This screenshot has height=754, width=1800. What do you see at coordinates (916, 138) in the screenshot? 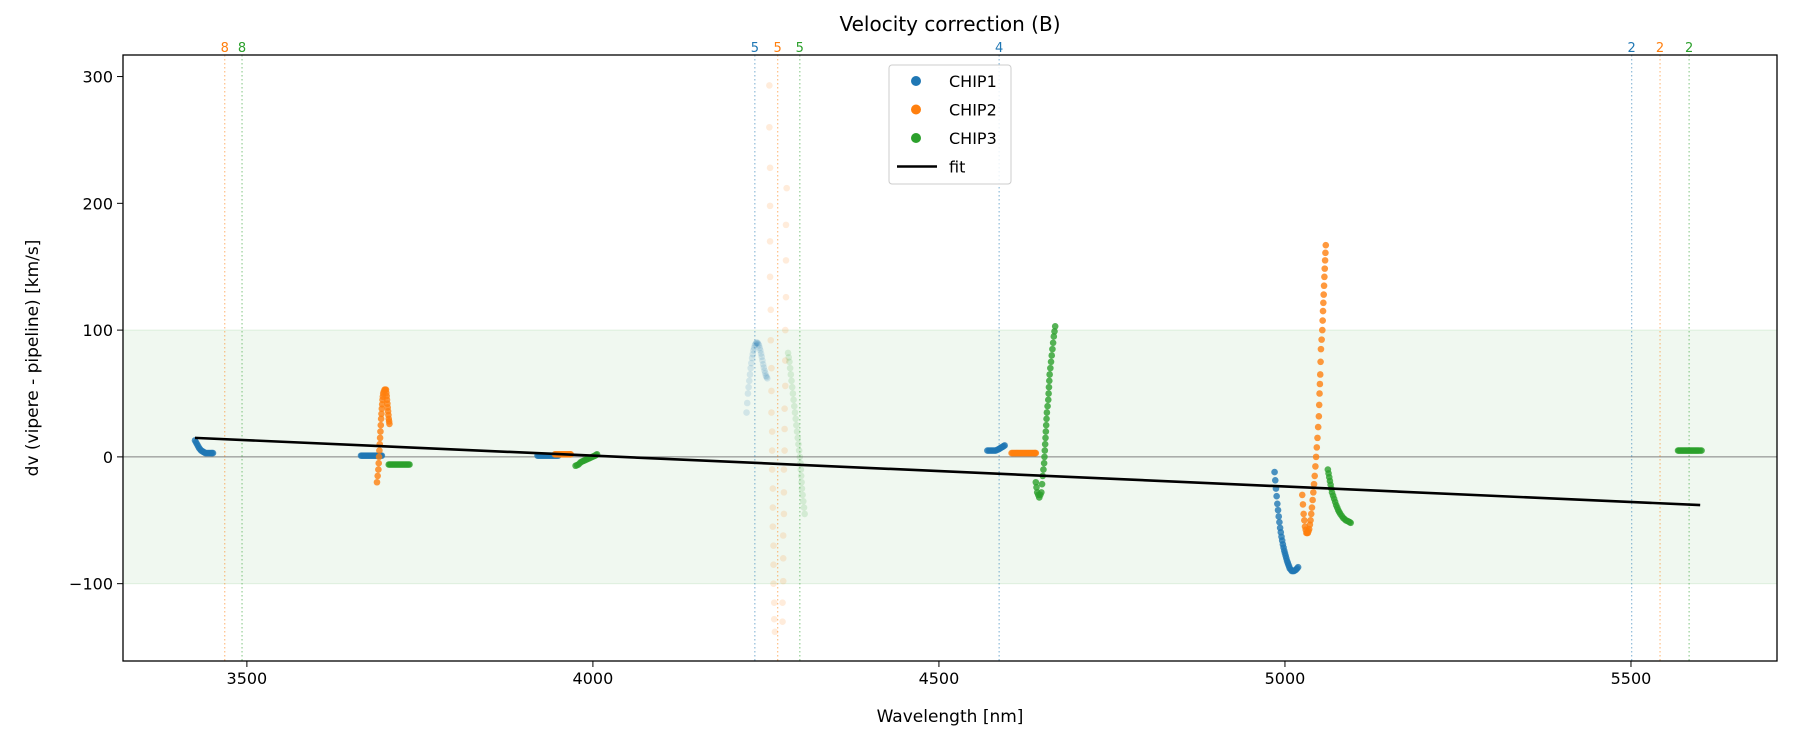
I see `legend-marker` at bounding box center [916, 138].